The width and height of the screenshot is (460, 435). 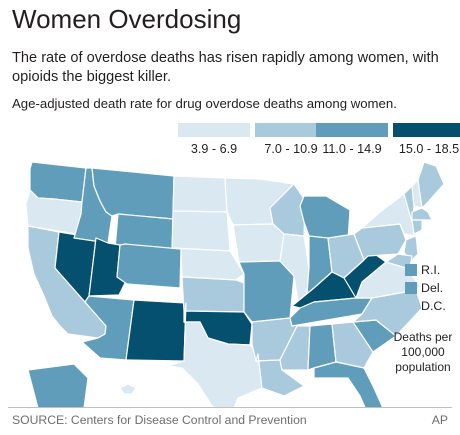 What do you see at coordinates (352, 139) in the screenshot?
I see `legend-item: 11.0 - 14.9` at bounding box center [352, 139].